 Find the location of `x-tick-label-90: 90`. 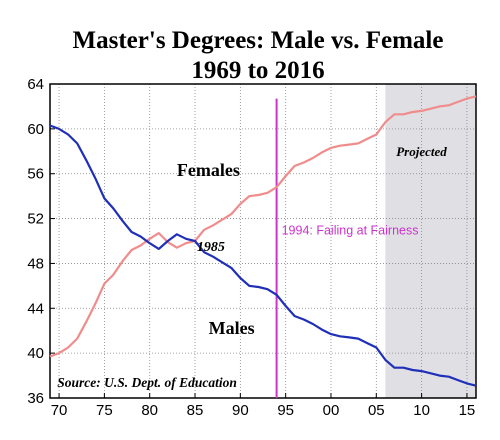

x-tick-label-90: 90 is located at coordinates (240, 410).